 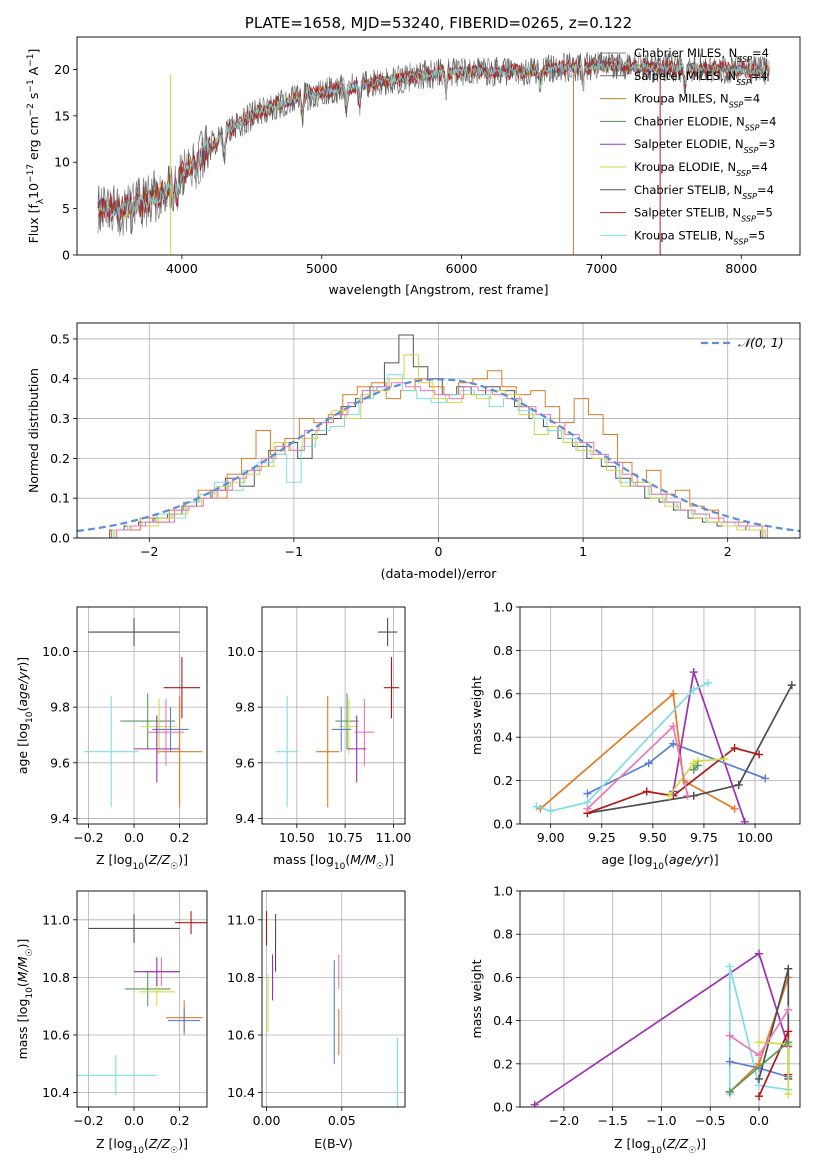 I want to click on label-part: −17, so click(x=31, y=173).